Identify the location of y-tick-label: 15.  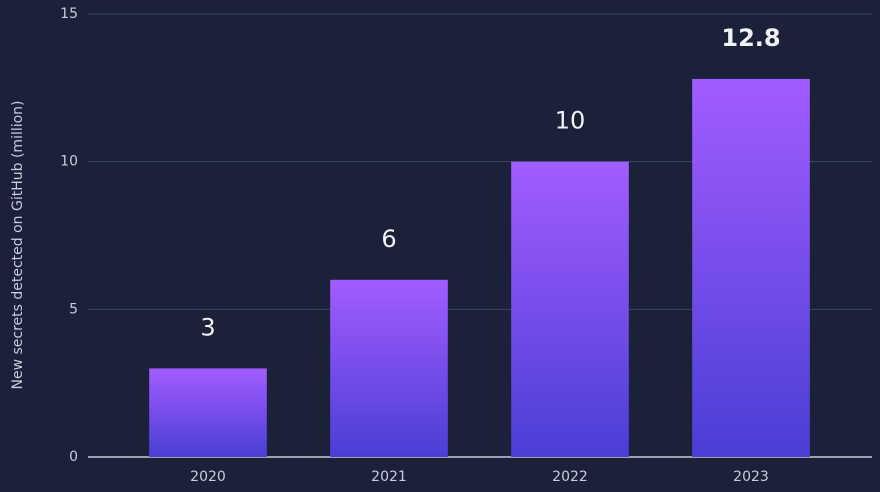
(69, 14).